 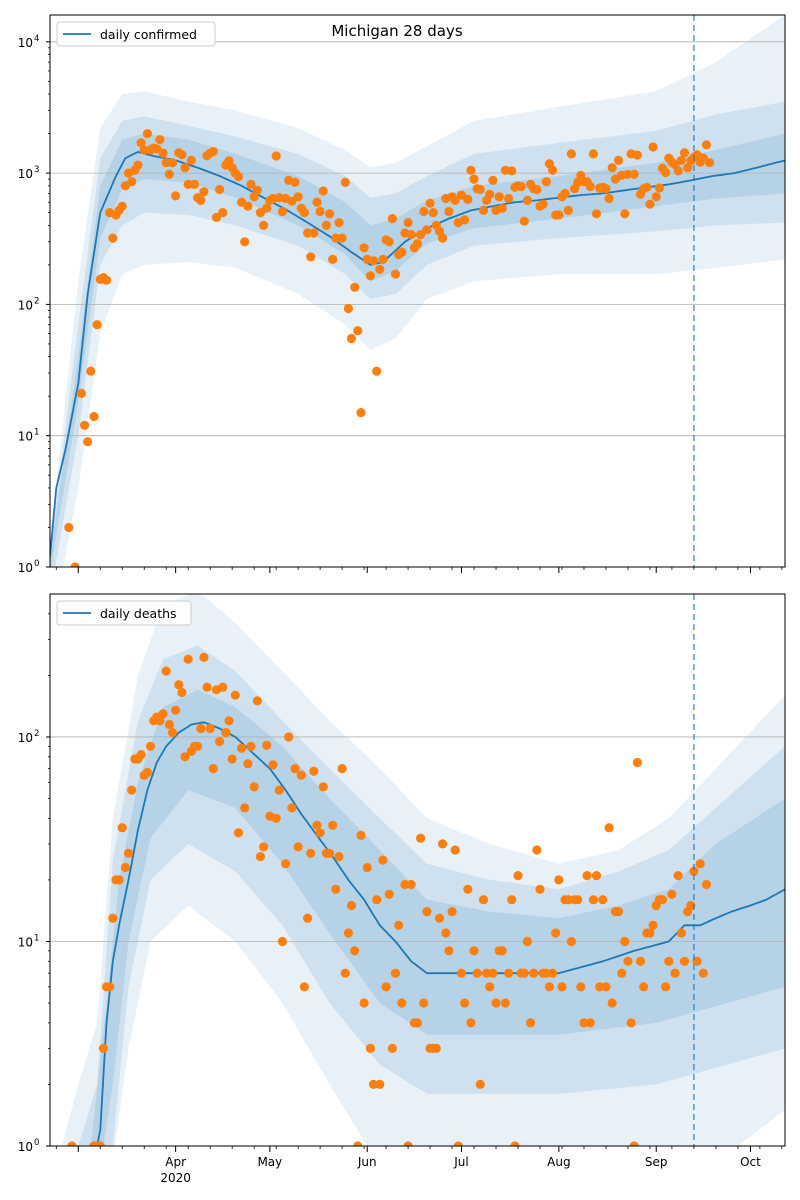 I want to click on legend-label: daily deaths, so click(x=138, y=613).